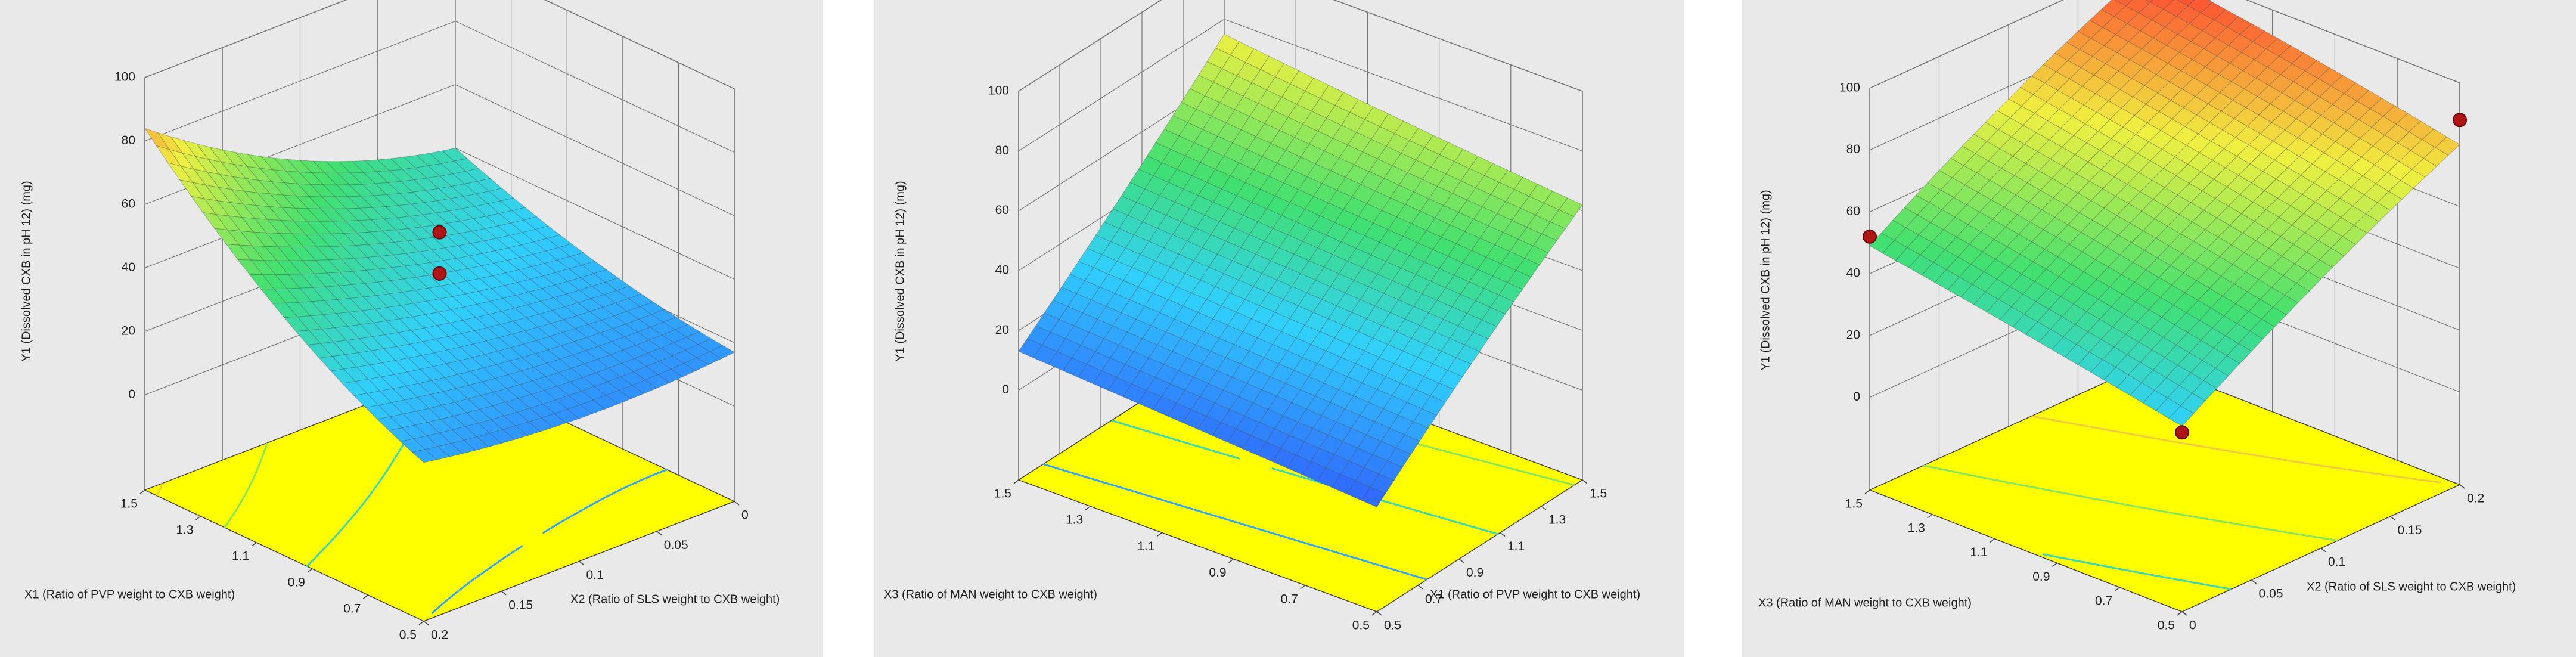 This screenshot has width=2576, height=657. What do you see at coordinates (297, 583) in the screenshot?
I see `x-tick-label: 0.9` at bounding box center [297, 583].